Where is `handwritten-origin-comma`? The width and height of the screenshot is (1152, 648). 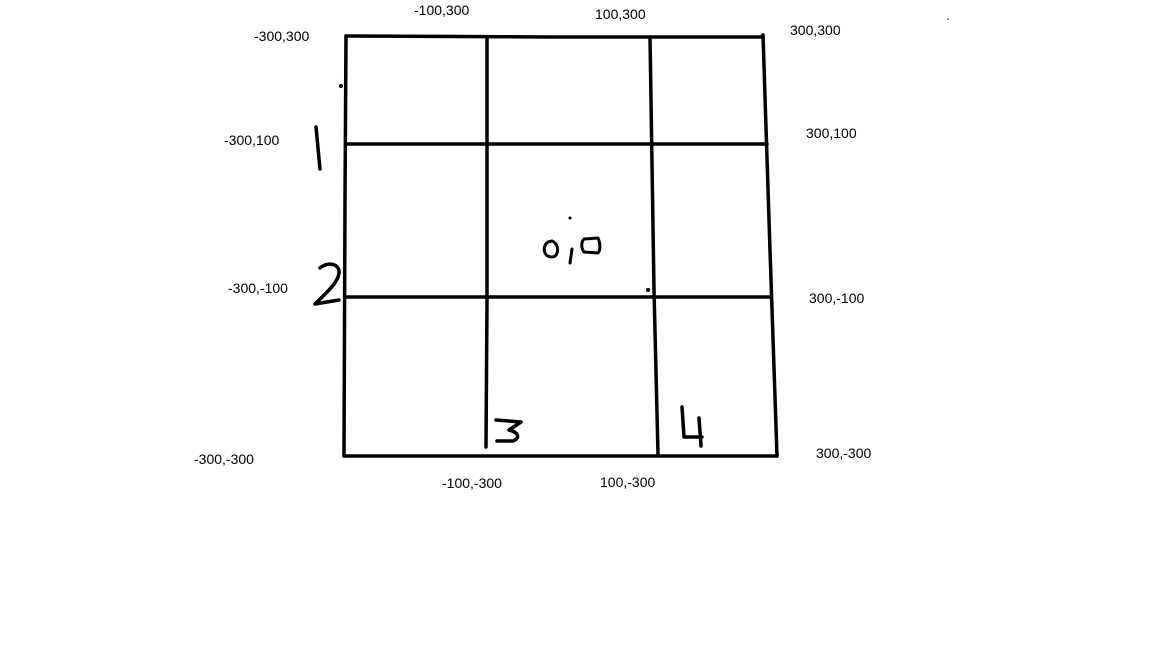
handwritten-origin-comma is located at coordinates (571, 256).